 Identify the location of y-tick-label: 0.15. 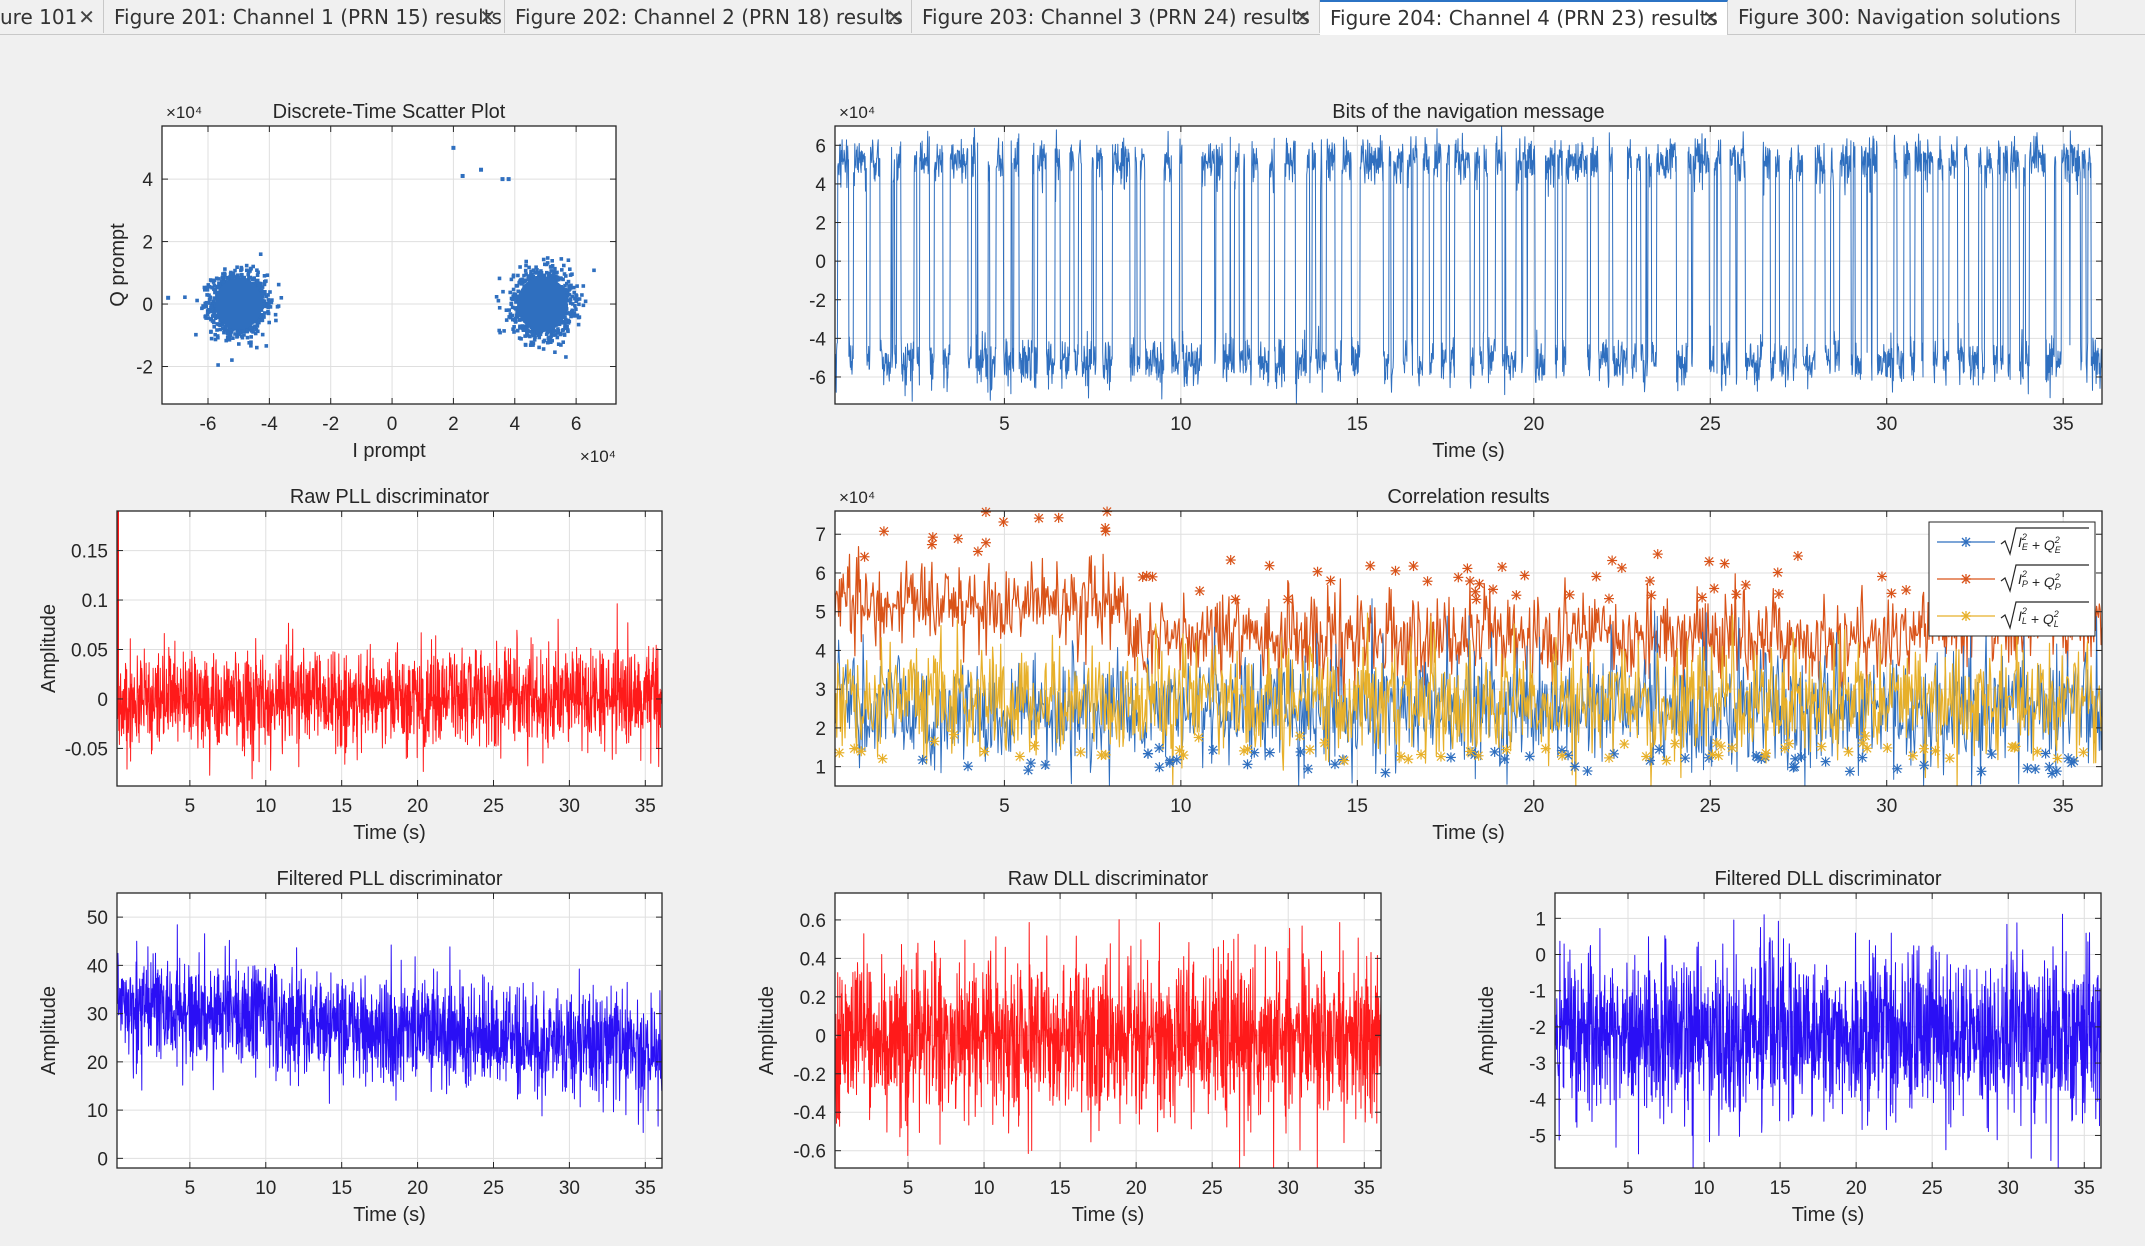
(89, 552).